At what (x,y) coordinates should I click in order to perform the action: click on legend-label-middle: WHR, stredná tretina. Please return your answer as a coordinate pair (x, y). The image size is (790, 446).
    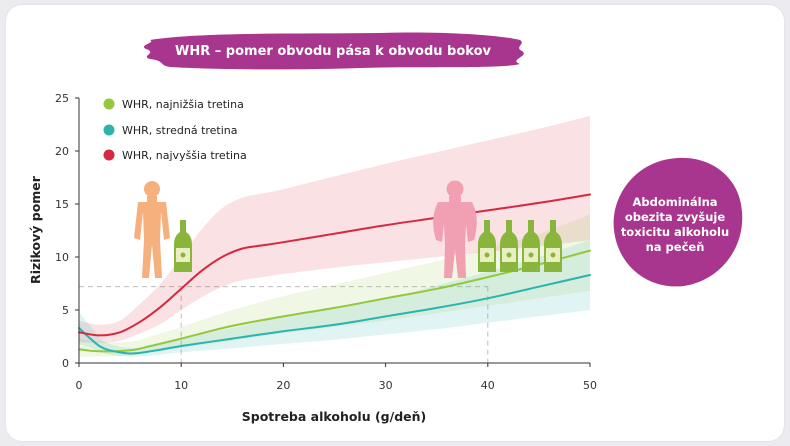
    Looking at the image, I should click on (180, 130).